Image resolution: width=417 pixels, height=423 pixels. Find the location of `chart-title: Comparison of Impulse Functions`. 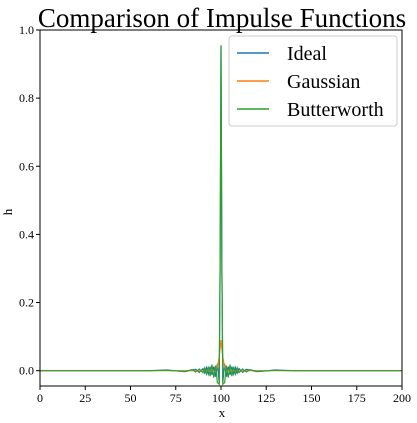

chart-title: Comparison of Impulse Functions is located at coordinates (222, 18).